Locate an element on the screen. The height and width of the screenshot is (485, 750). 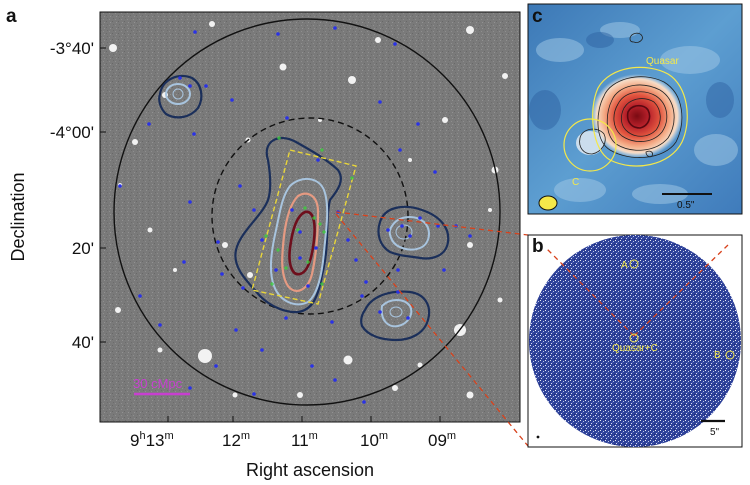
panel-b-field is located at coordinates (635, 341).